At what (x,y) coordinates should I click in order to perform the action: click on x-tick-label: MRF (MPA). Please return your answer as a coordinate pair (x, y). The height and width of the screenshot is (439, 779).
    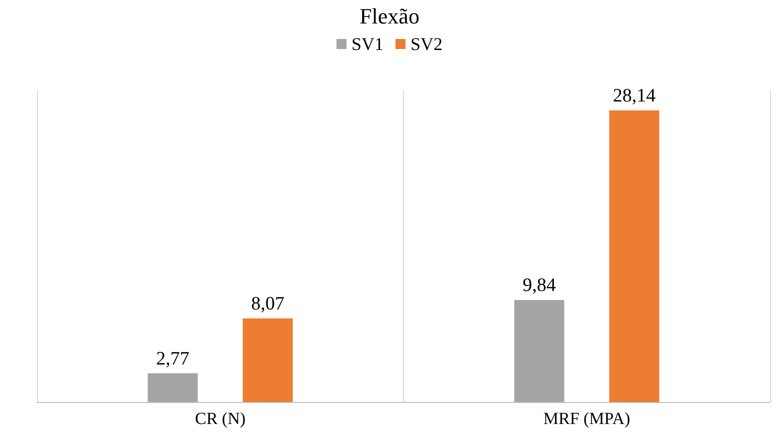
    Looking at the image, I should click on (586, 418).